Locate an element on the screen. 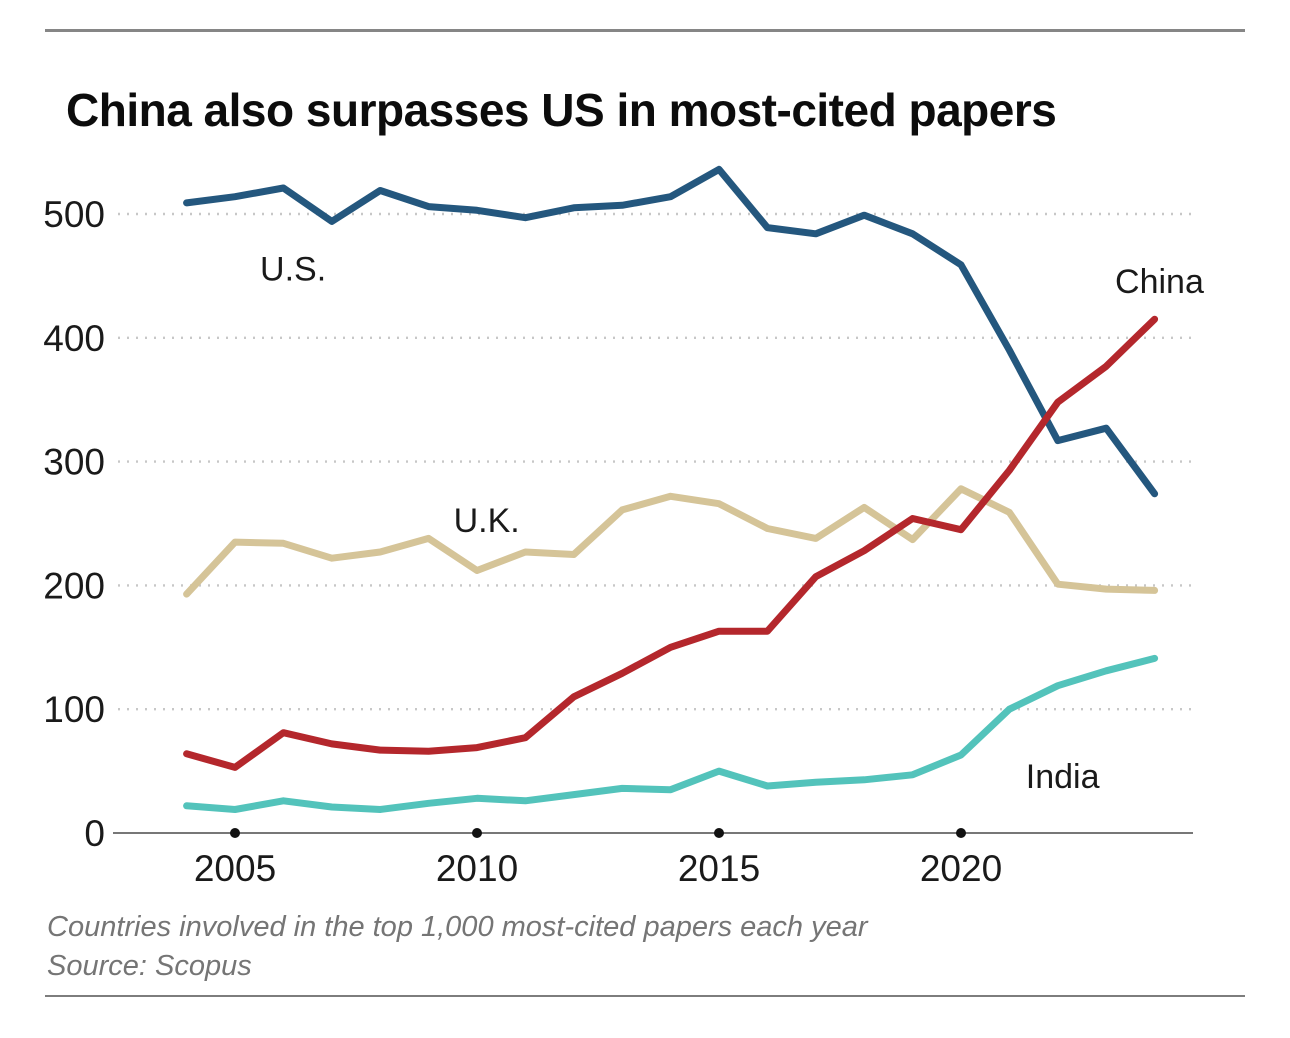 Image resolution: width=1290 pixels, height=1038 pixels. series-line-uk is located at coordinates (671, 541).